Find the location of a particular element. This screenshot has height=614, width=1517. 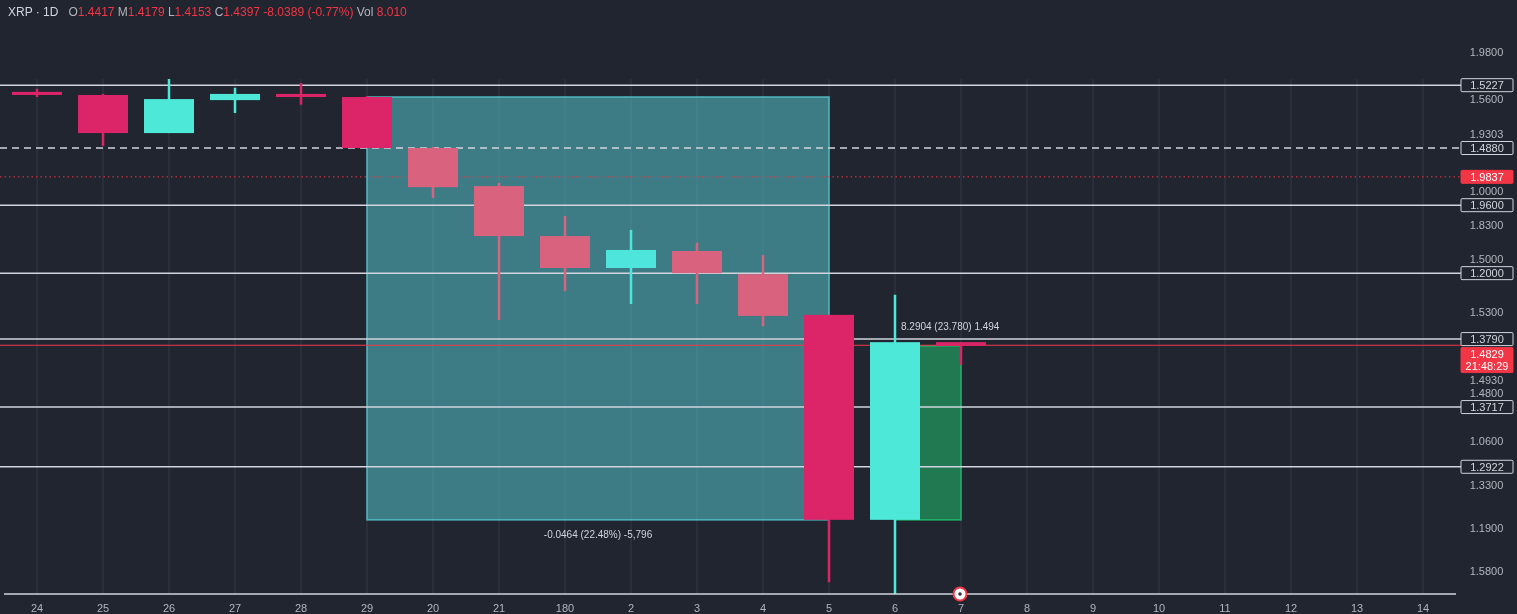

text: 1.9303 is located at coordinates (1486, 134).